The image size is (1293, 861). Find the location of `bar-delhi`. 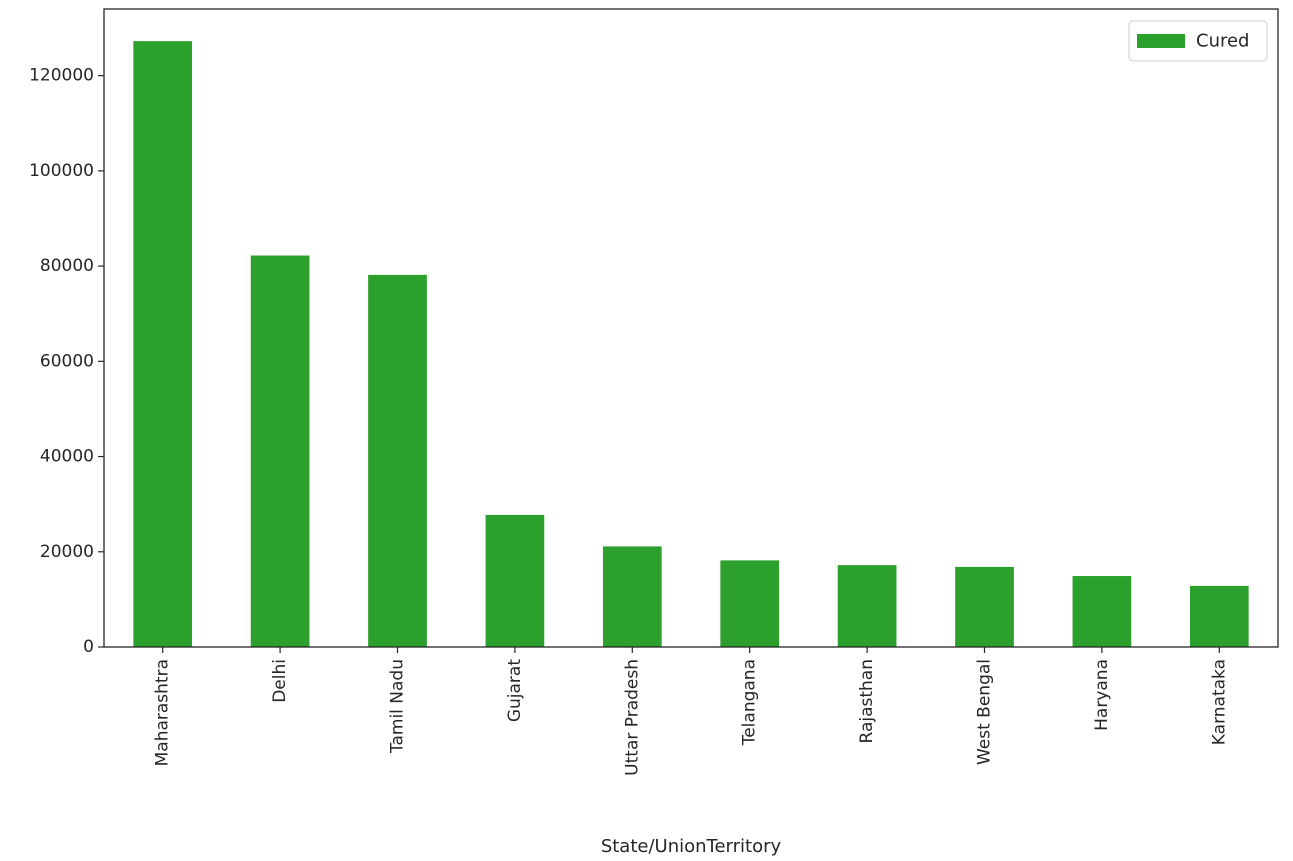

bar-delhi is located at coordinates (280, 451).